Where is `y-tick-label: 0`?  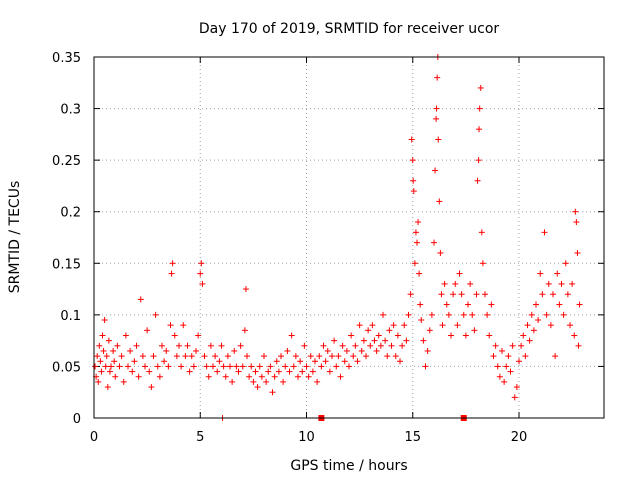
y-tick-label: 0 is located at coordinates (77, 419).